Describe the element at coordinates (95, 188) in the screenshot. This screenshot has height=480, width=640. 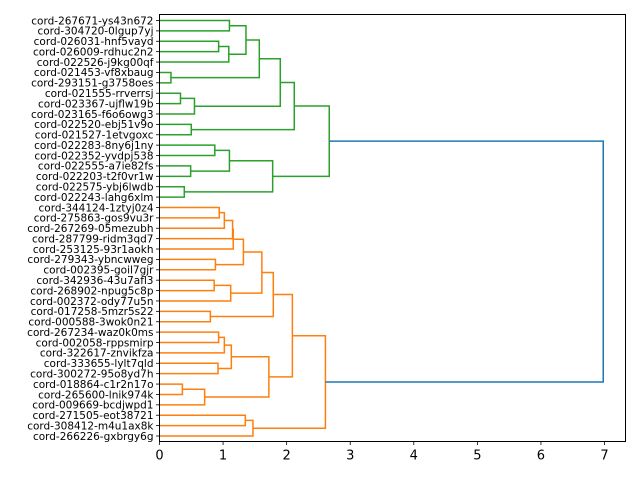
I see `leaf-label: cord-022575-ybj6lwdb` at that location.